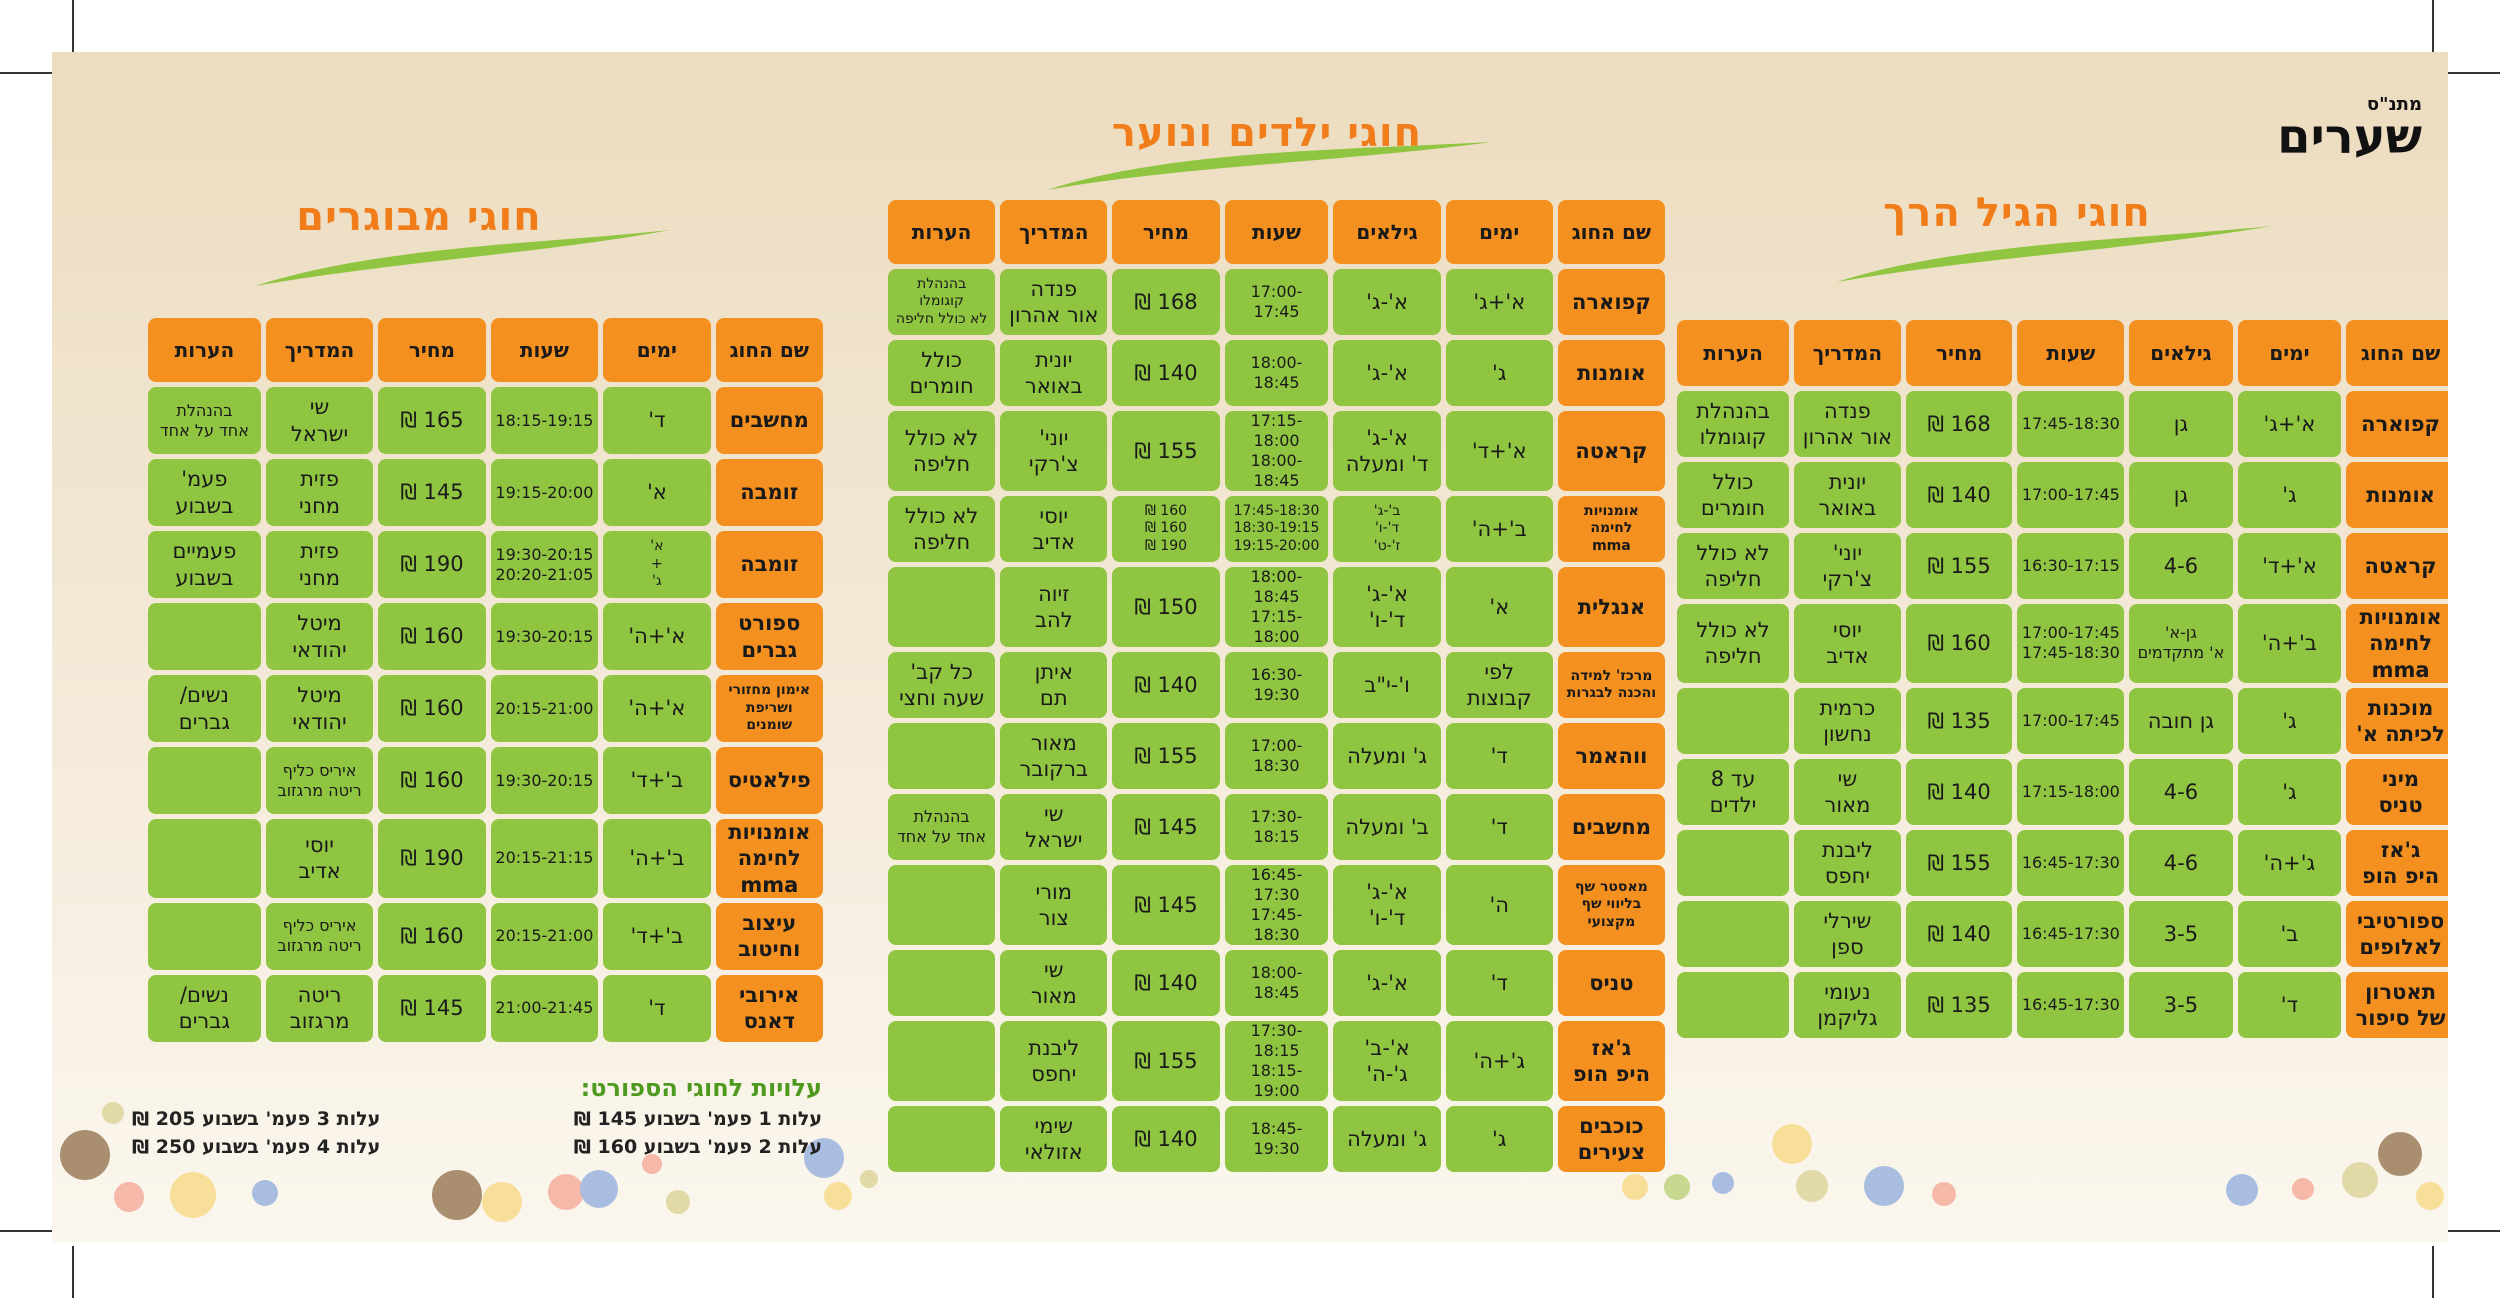 Image resolution: width=2500 pixels, height=1298 pixels. I want to click on cell-ages: ב'-ג' ד'-ו' ז'-ט', so click(1387, 529).